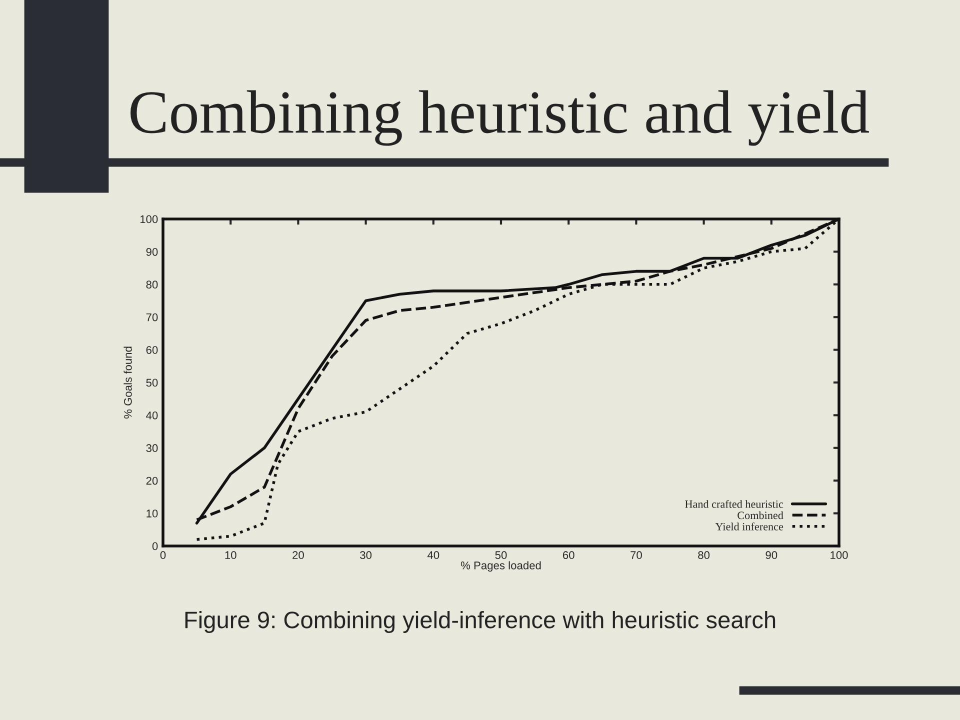 The height and width of the screenshot is (720, 960). Describe the element at coordinates (499, 118) in the screenshot. I see `chart-title: Combining heuristic and yield` at that location.